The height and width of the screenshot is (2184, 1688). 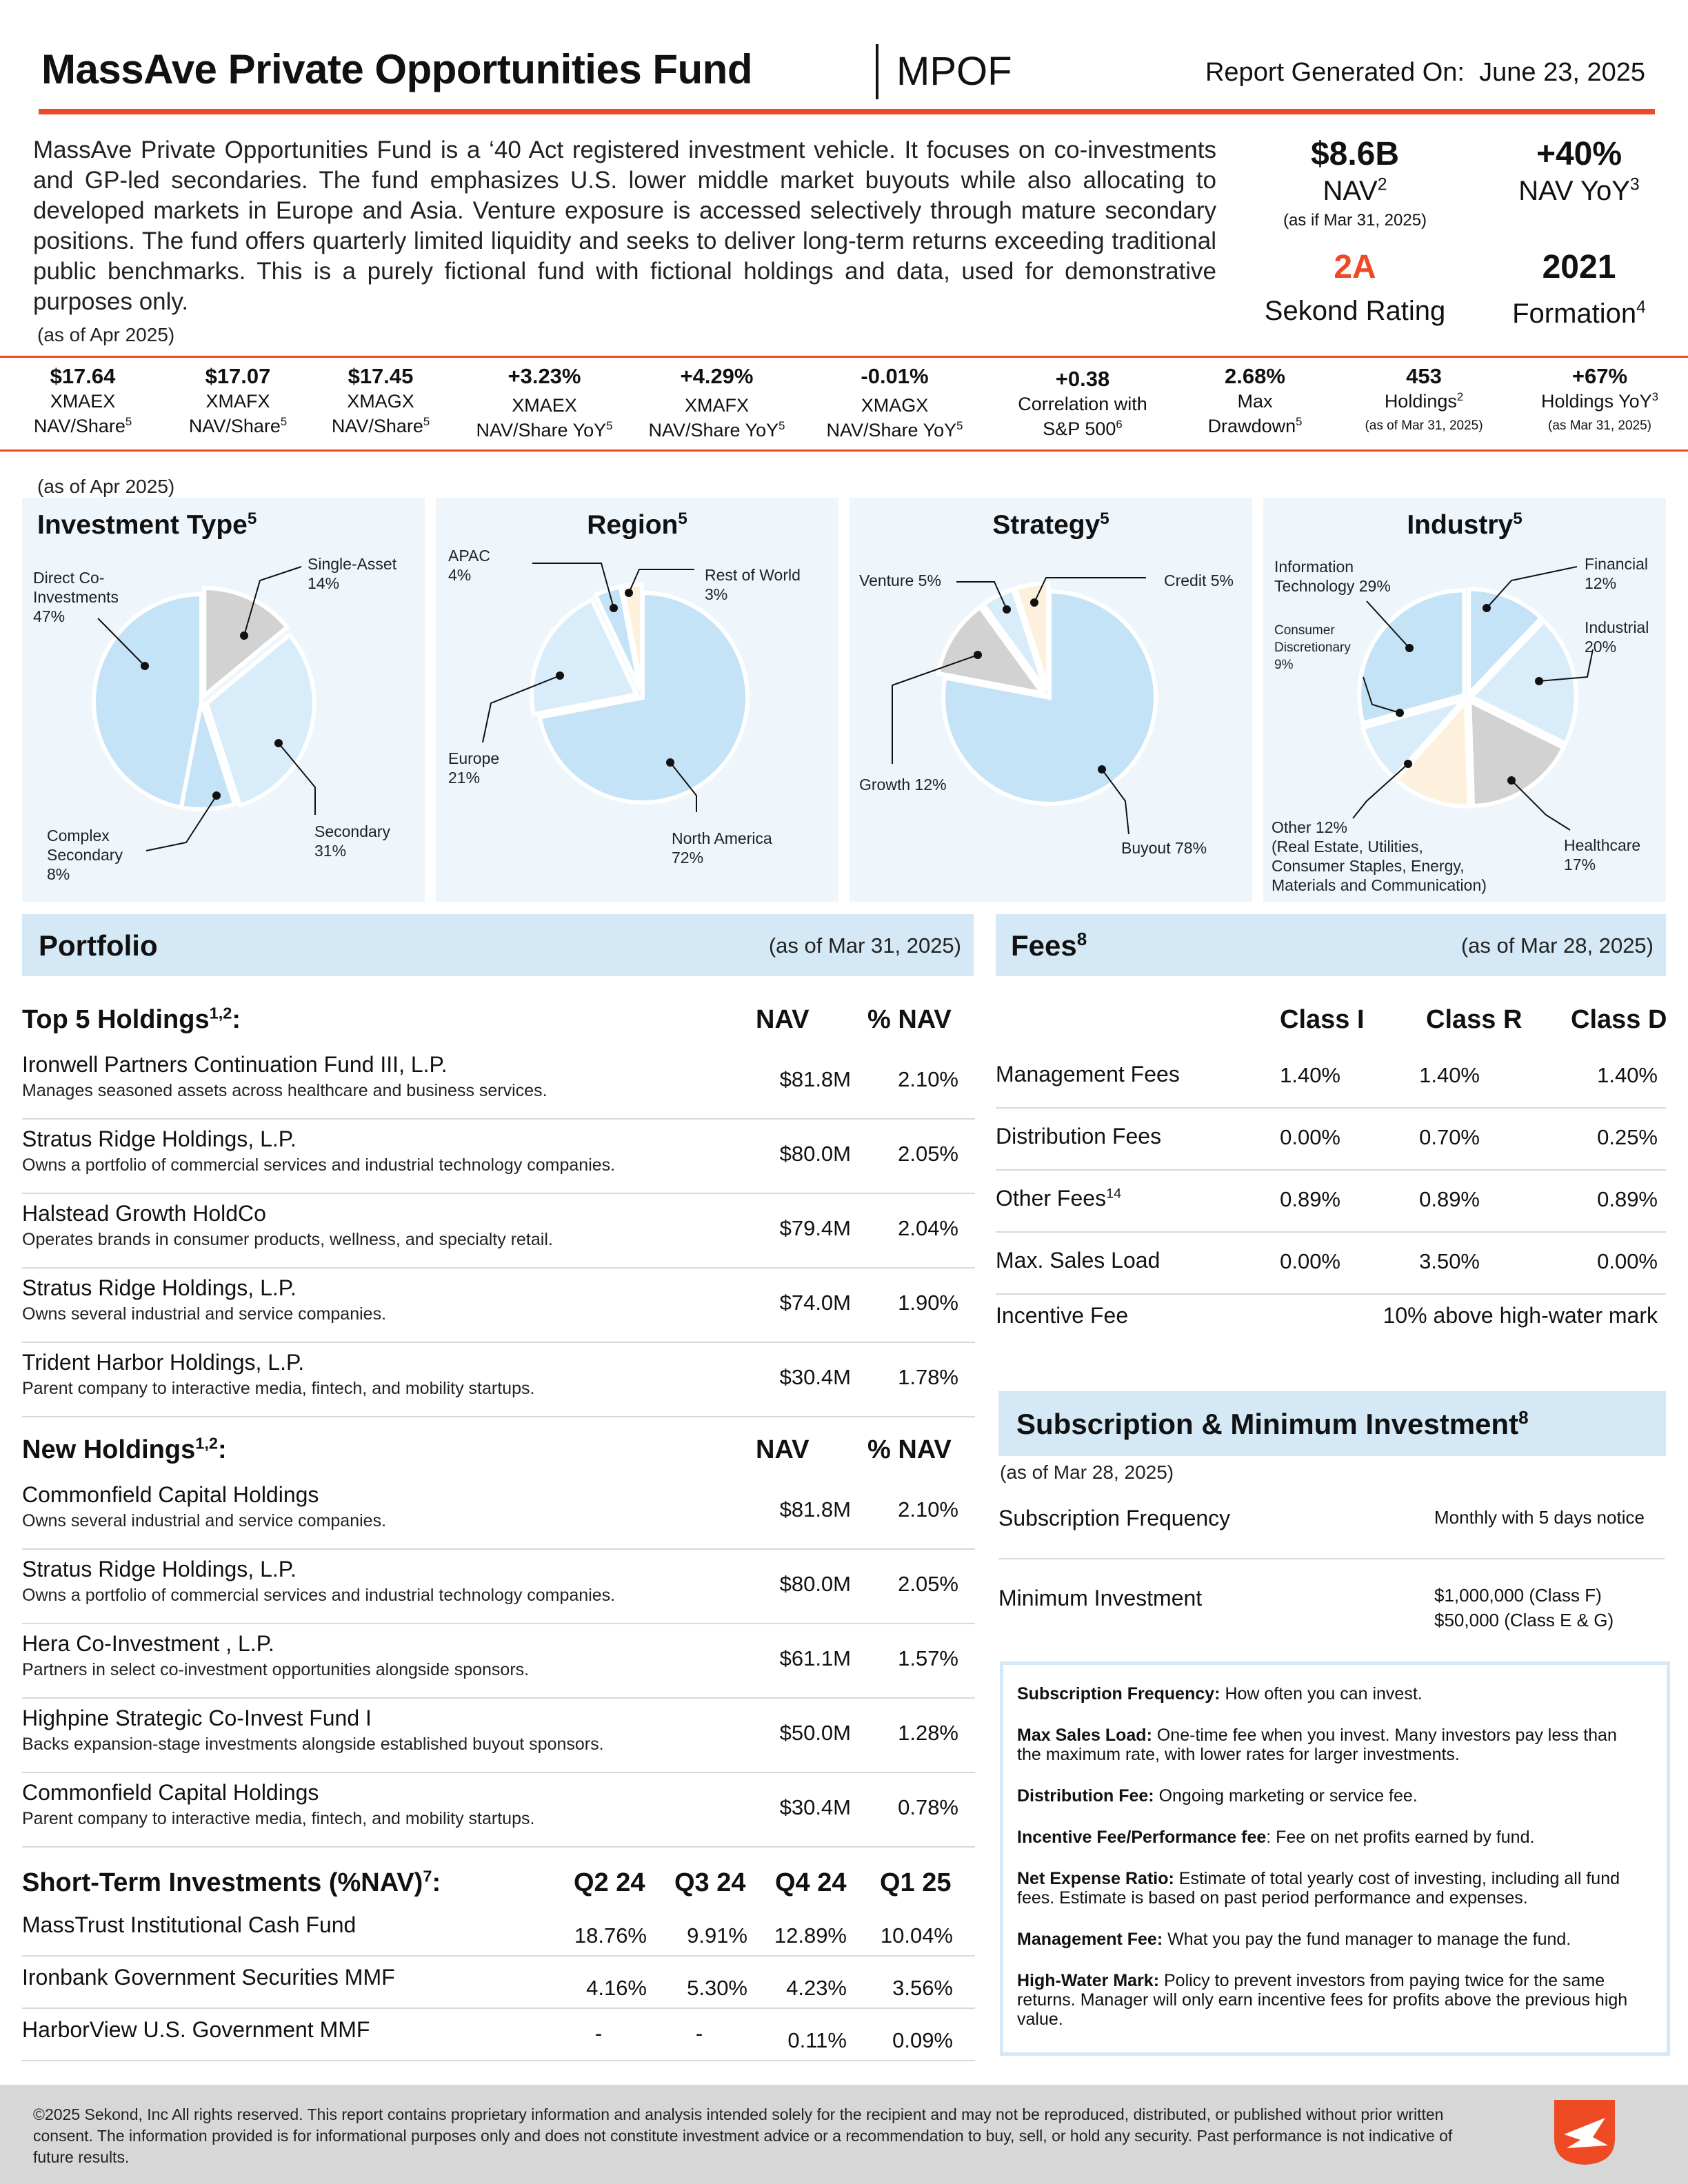 I want to click on label-growth: Growth 12%, so click(x=903, y=784).